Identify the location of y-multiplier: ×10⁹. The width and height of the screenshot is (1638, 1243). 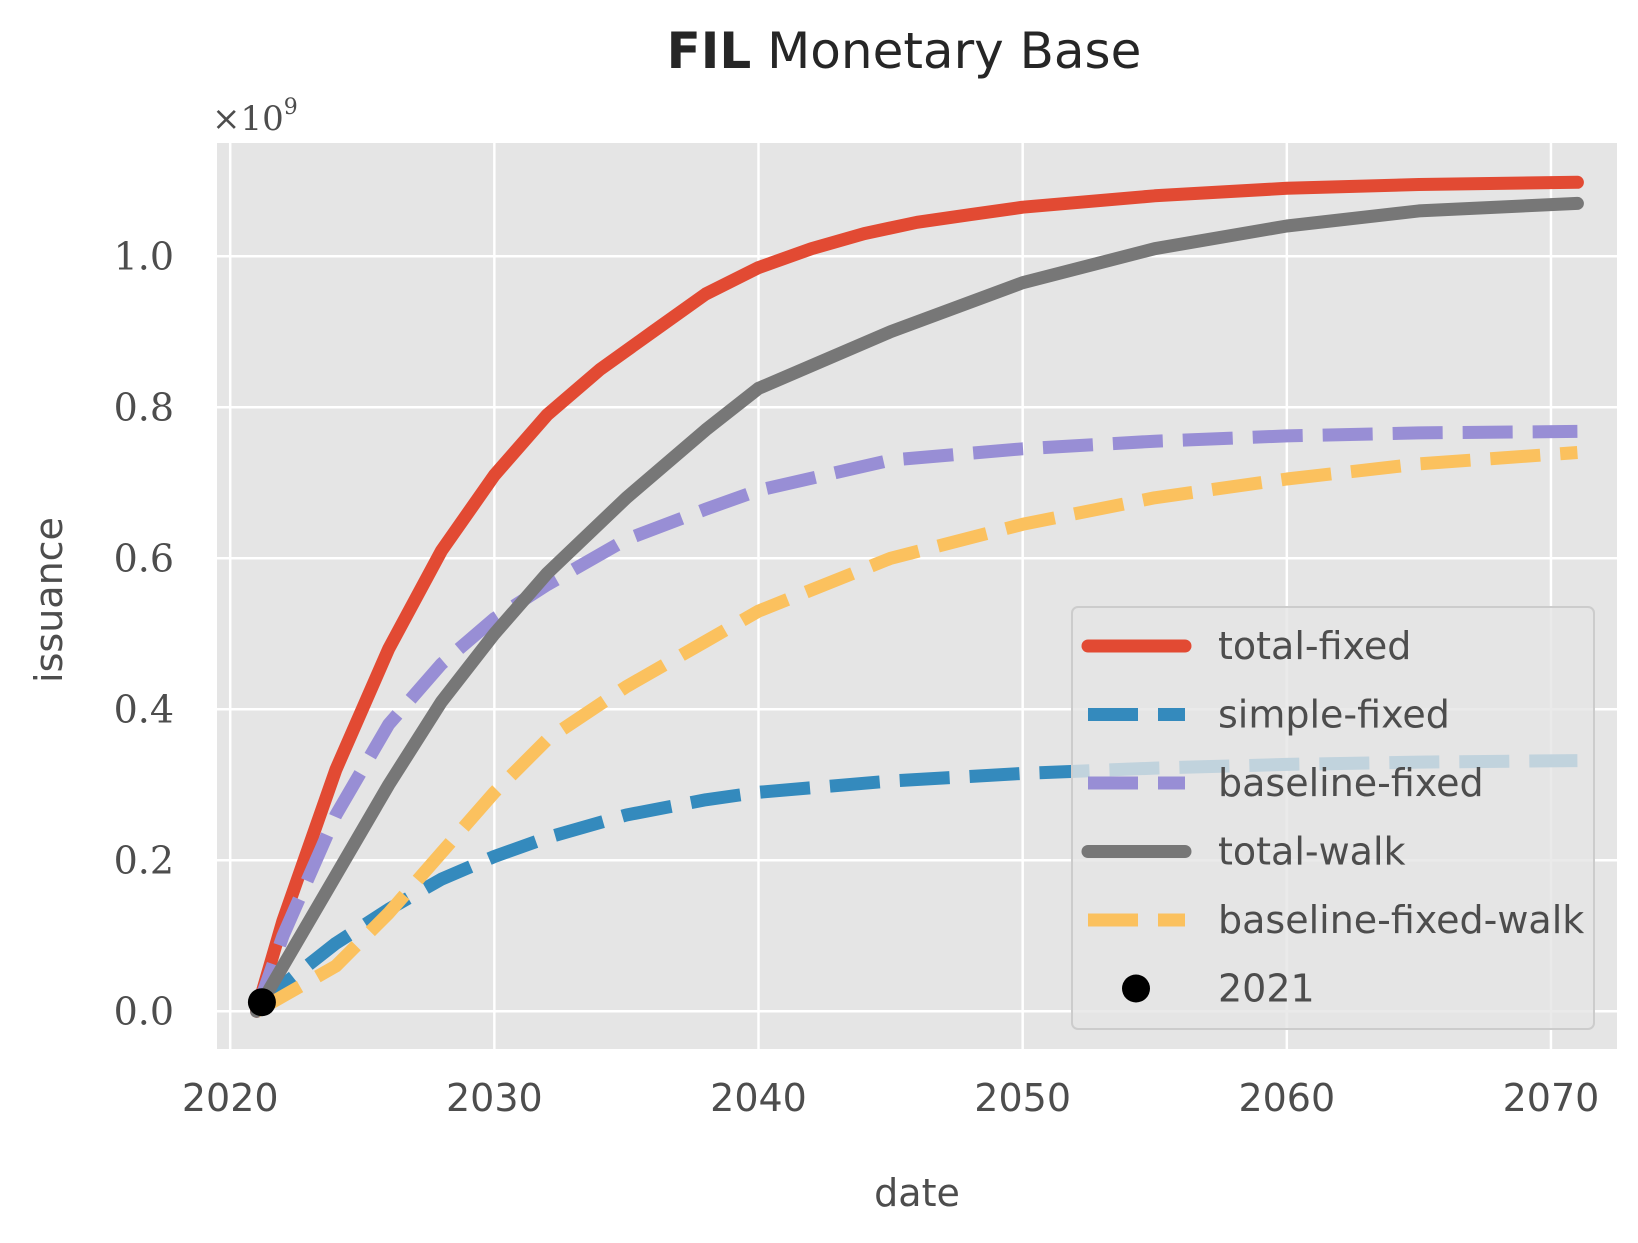
(255, 117).